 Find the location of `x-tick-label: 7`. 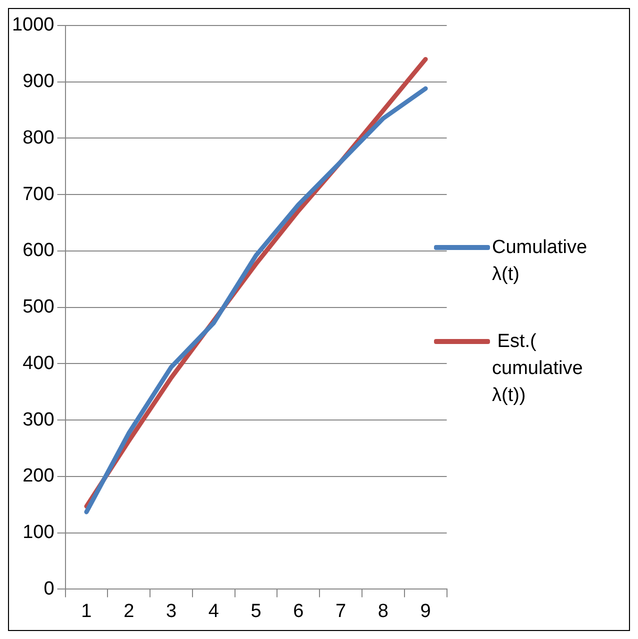

x-tick-label: 7 is located at coordinates (340, 611).